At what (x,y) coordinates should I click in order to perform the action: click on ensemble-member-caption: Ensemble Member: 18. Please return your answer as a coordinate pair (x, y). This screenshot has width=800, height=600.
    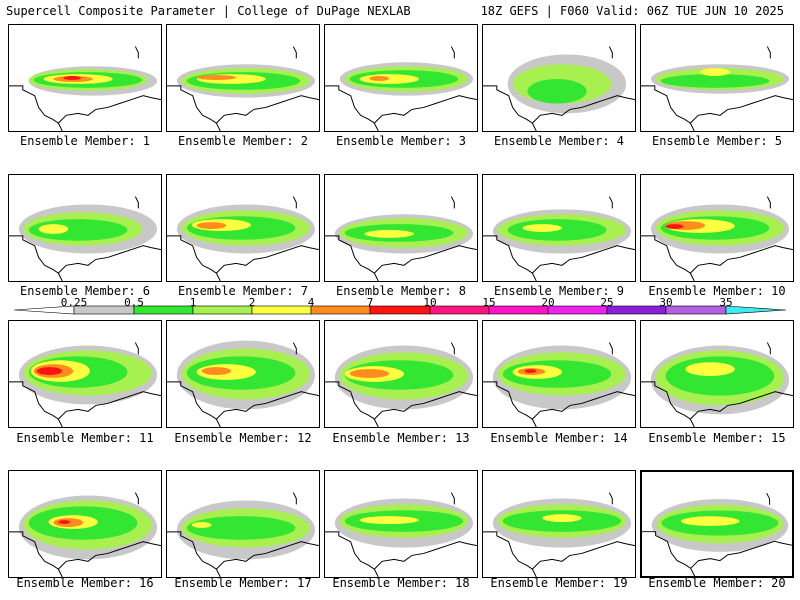
    Looking at the image, I should click on (401, 583).